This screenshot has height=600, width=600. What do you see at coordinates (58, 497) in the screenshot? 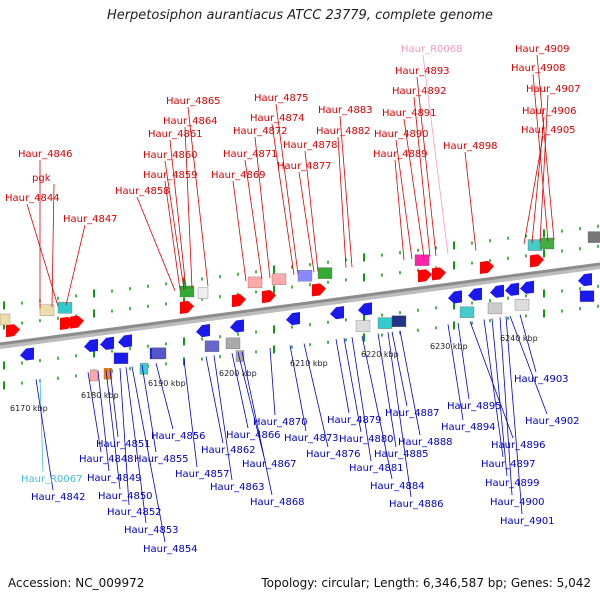
I see `minus-strand-gene-label: Haur_4842` at bounding box center [58, 497].